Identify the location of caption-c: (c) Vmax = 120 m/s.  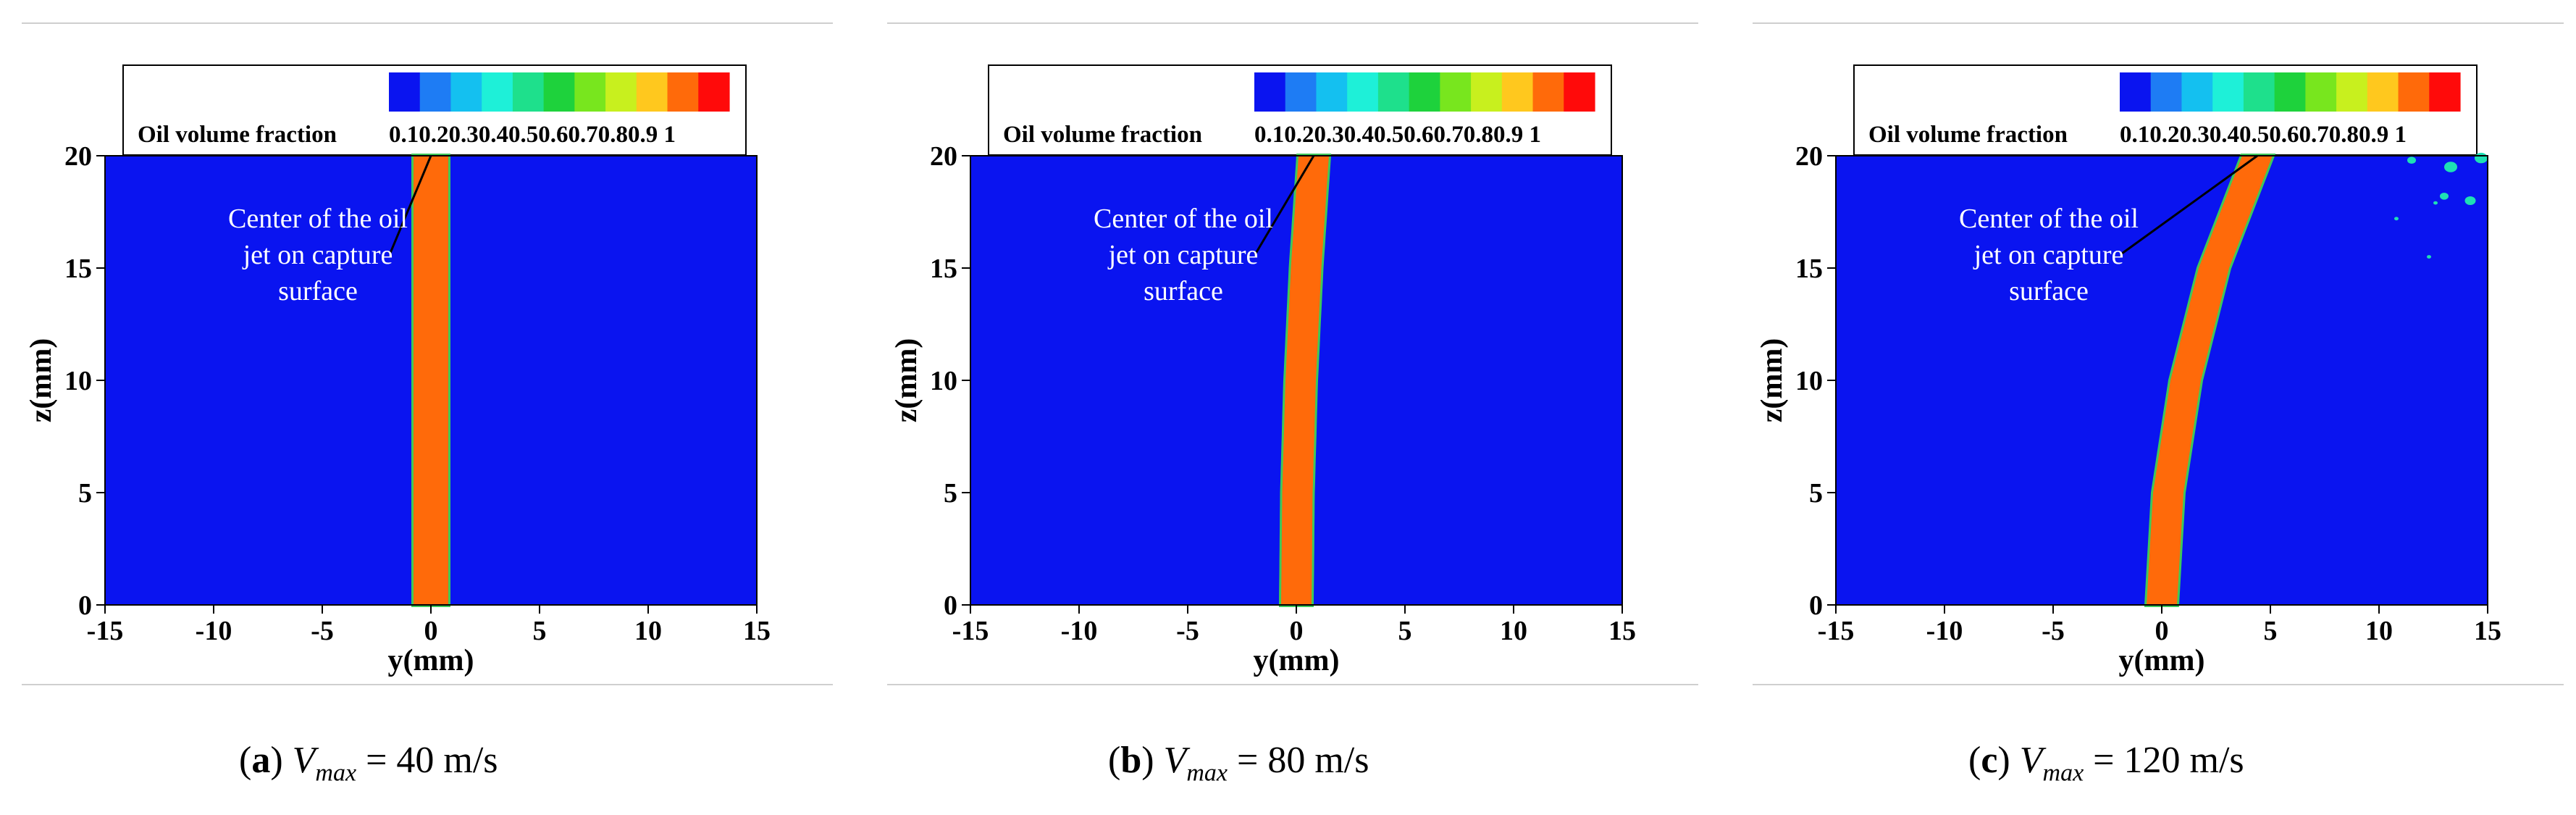
(2106, 763).